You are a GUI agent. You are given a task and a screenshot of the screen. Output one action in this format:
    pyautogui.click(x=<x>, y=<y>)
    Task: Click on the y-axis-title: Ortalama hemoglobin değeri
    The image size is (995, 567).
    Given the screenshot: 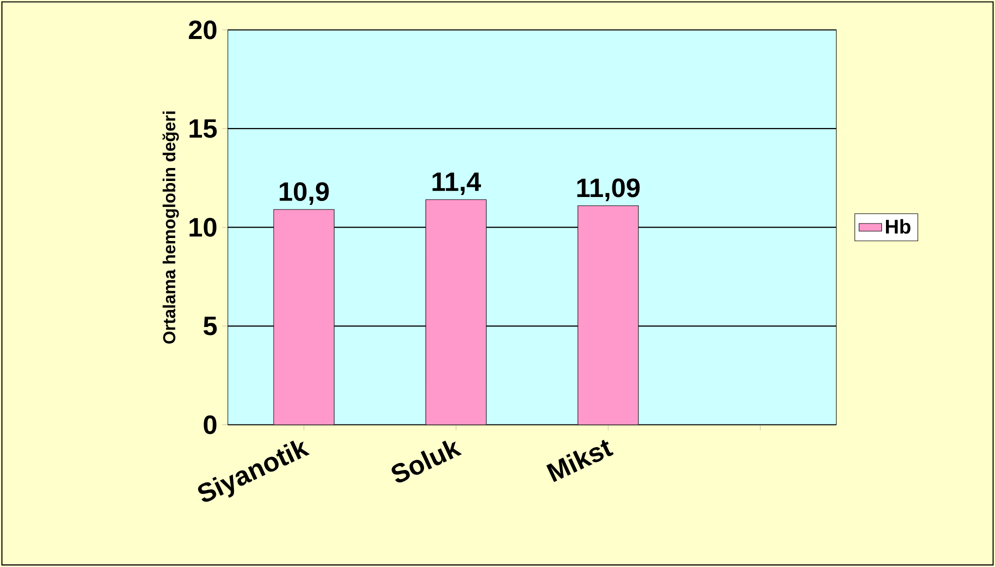 What is the action you would take?
    pyautogui.click(x=170, y=228)
    